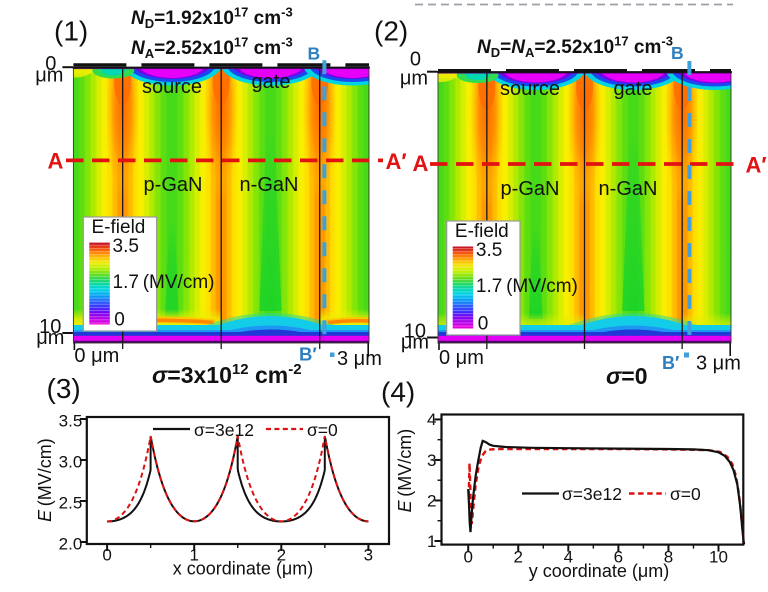 The width and height of the screenshot is (768, 592). What do you see at coordinates (575, 47) in the screenshot?
I see `svg-text: ND=NA=2.52x1017 cm-3` at bounding box center [575, 47].